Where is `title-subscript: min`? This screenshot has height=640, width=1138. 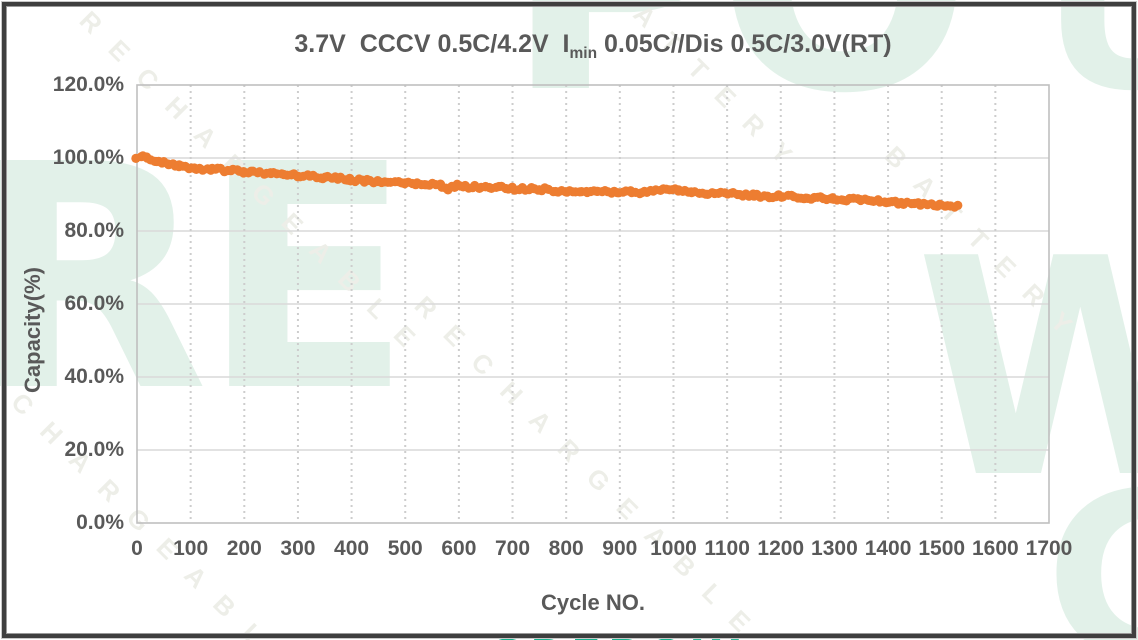 title-subscript: min is located at coordinates (583, 53).